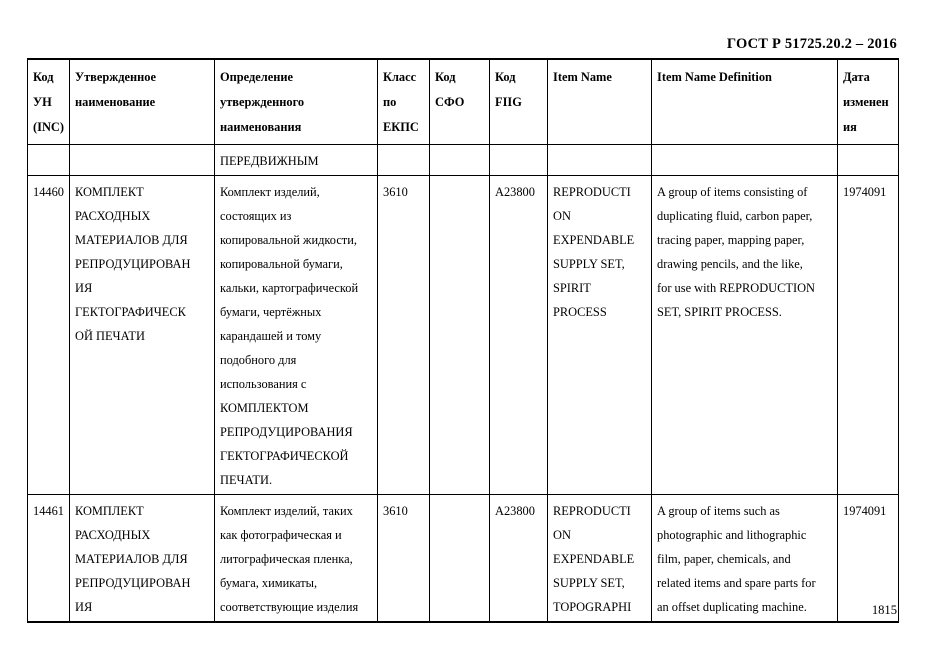  I want to click on column-header-iname: Item Name, so click(599, 101).